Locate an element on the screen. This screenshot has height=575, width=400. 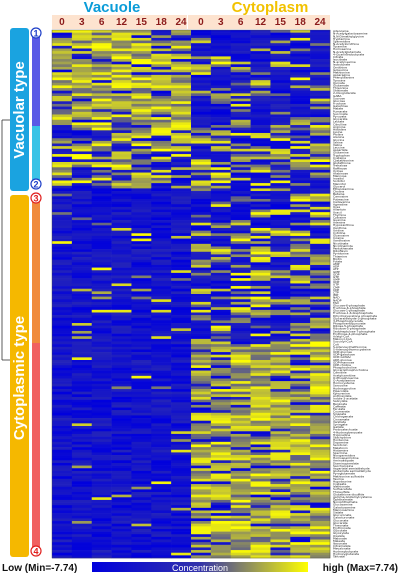
metabolite-label: NADP is located at coordinates (337, 300).